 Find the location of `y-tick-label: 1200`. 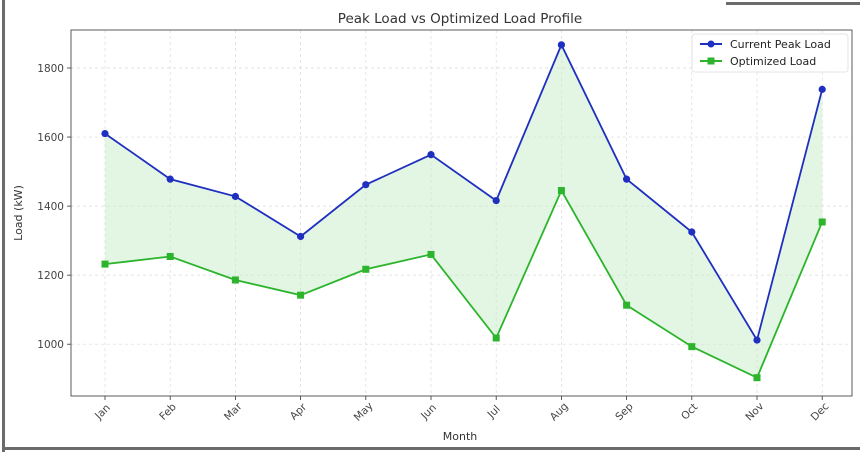

y-tick-label: 1200 is located at coordinates (50, 276).